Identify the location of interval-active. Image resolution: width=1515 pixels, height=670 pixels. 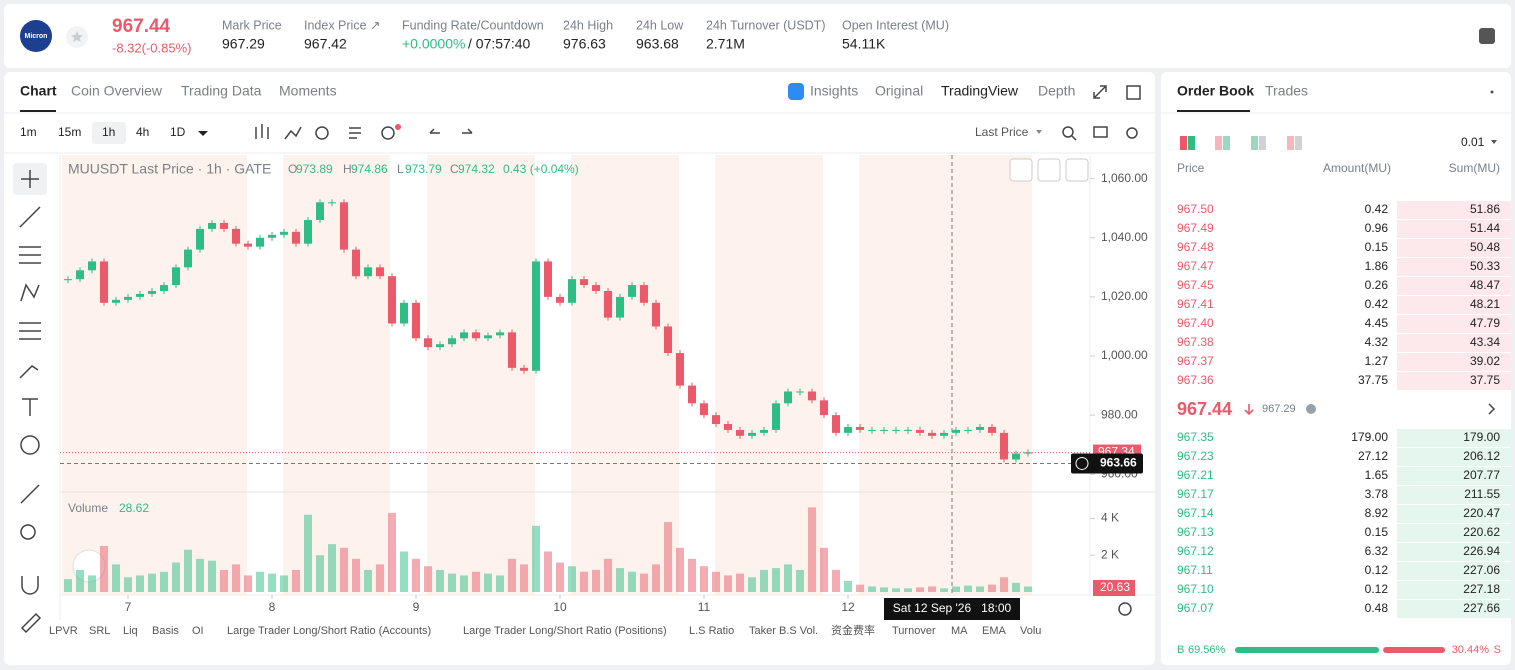
(109, 133).